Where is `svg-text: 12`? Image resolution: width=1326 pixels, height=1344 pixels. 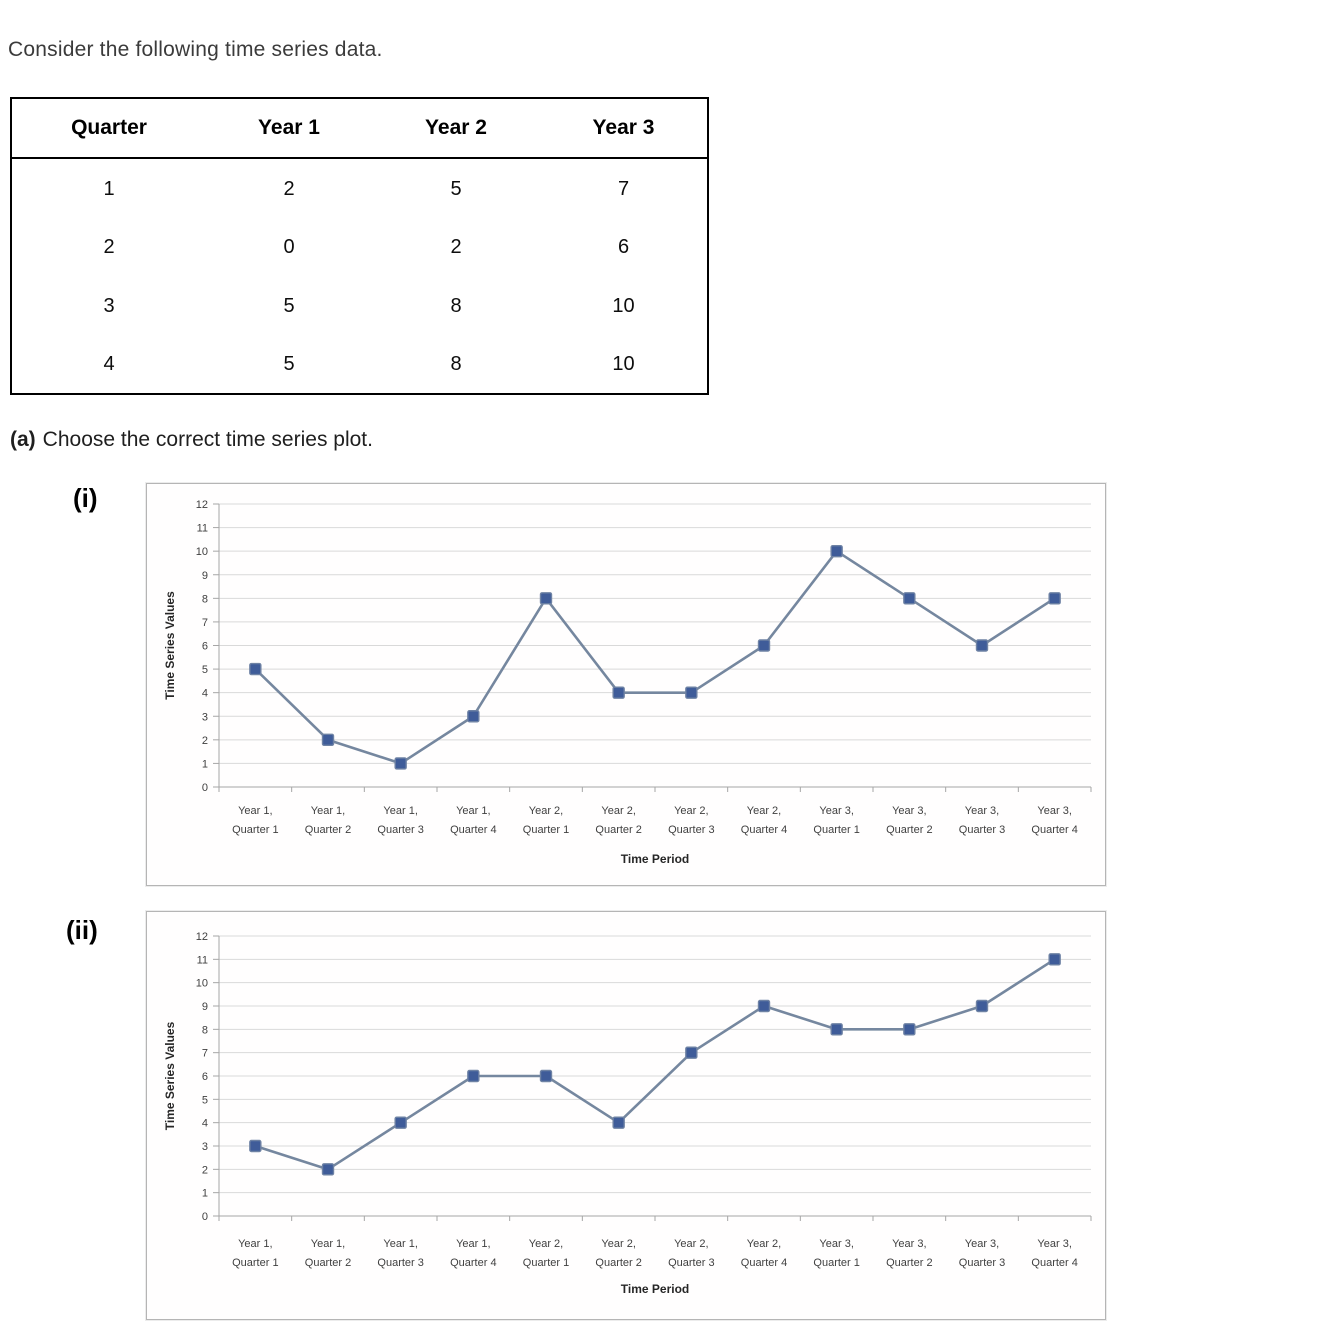
svg-text: 12 is located at coordinates (202, 937).